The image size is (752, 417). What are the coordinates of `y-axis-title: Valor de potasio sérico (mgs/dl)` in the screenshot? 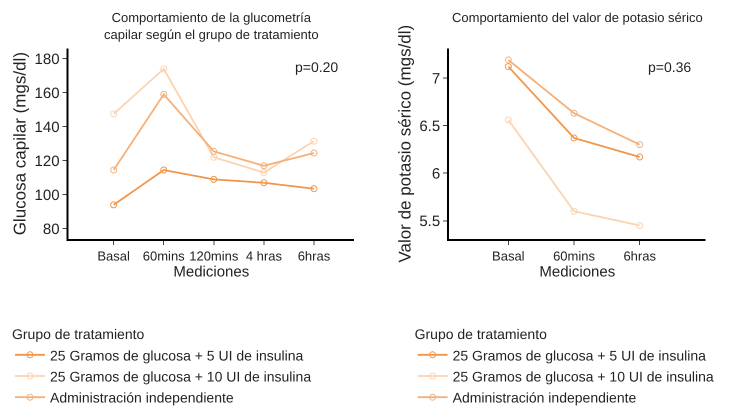 It's located at (404, 143).